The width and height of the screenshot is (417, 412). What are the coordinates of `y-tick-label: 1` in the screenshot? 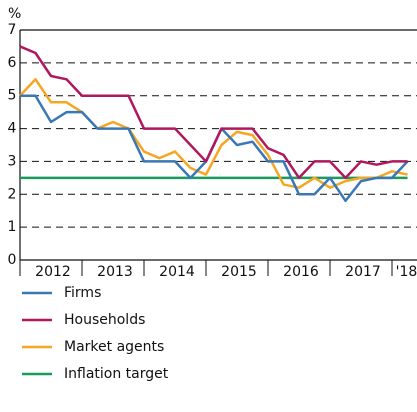 It's located at (12, 227).